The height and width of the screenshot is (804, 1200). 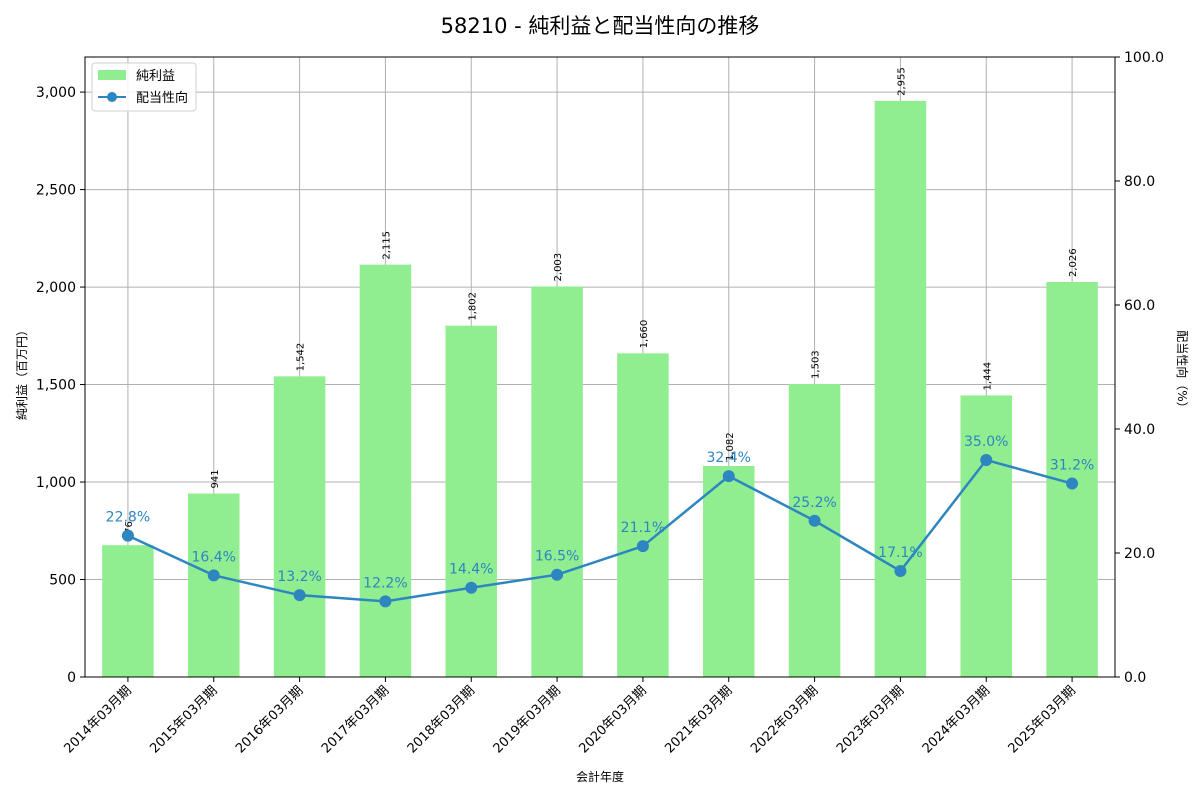 What do you see at coordinates (22, 372) in the screenshot?
I see `y-axis-left-label: 純利益（百万円）` at bounding box center [22, 372].